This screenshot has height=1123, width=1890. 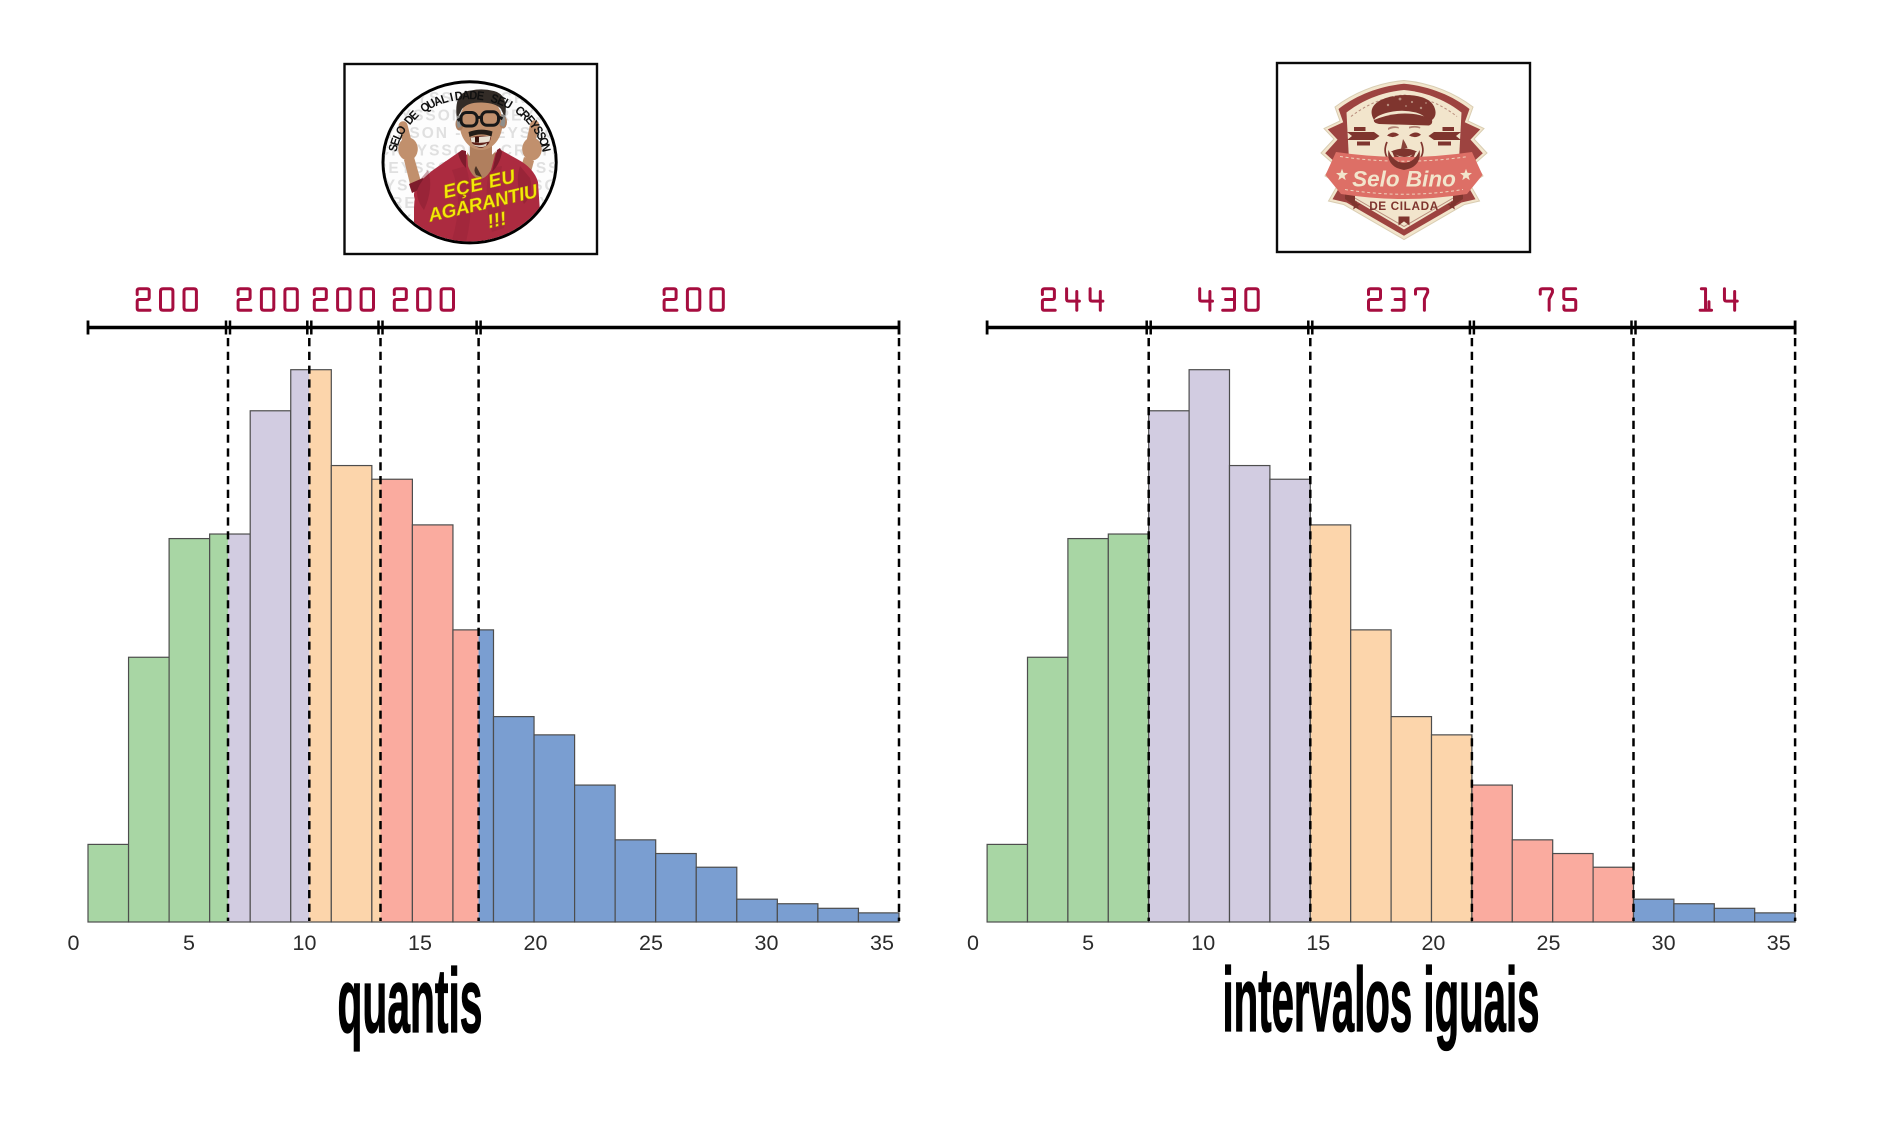 What do you see at coordinates (1380, 999) in the screenshot?
I see `svg-text: intervalos iguais` at bounding box center [1380, 999].